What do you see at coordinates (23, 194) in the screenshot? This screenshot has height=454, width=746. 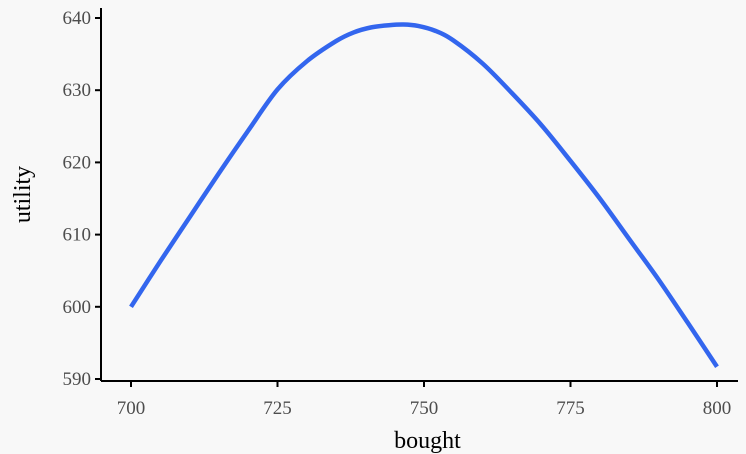 I see `y-axis-title: utility` at bounding box center [23, 194].